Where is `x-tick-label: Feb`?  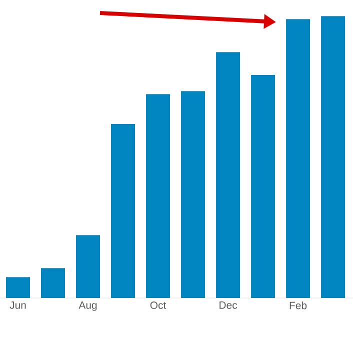 x-tick-label: Feb is located at coordinates (298, 306).